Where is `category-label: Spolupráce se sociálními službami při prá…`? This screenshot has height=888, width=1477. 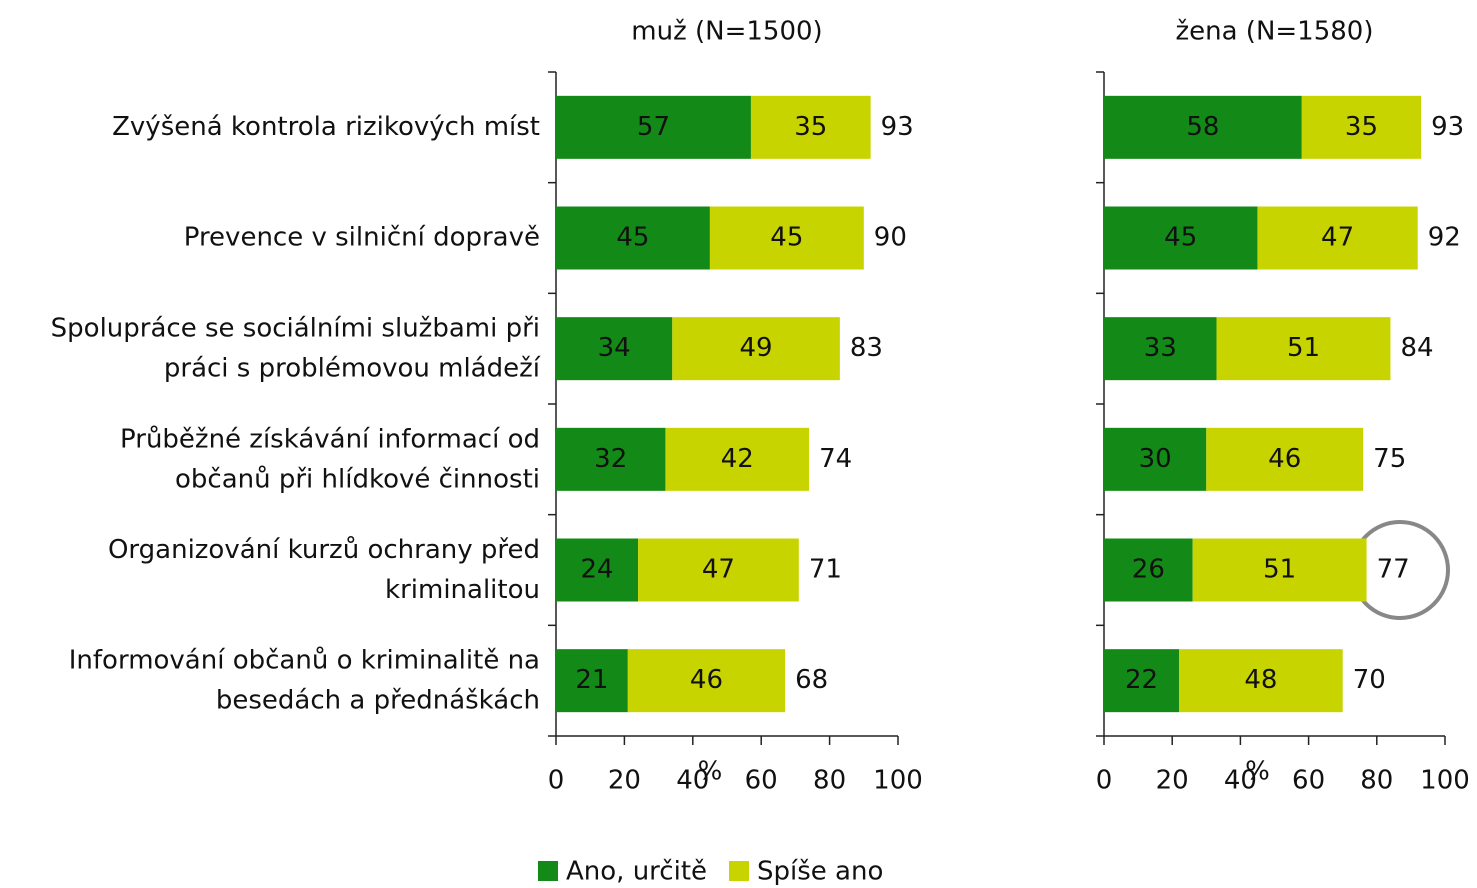
category-label: Spolupráce se sociálními službami při prá… is located at coordinates (296, 348).